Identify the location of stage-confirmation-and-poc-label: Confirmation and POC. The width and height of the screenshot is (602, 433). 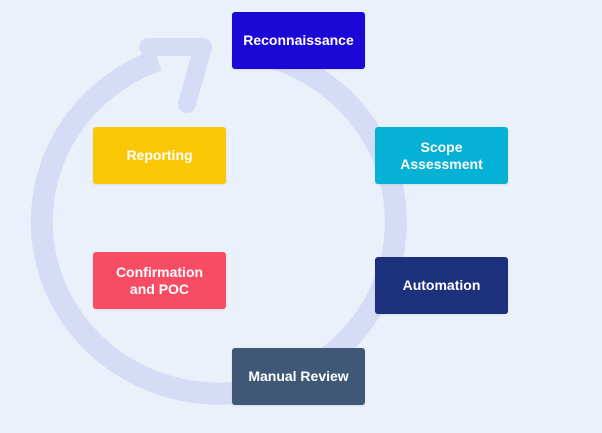
(159, 280).